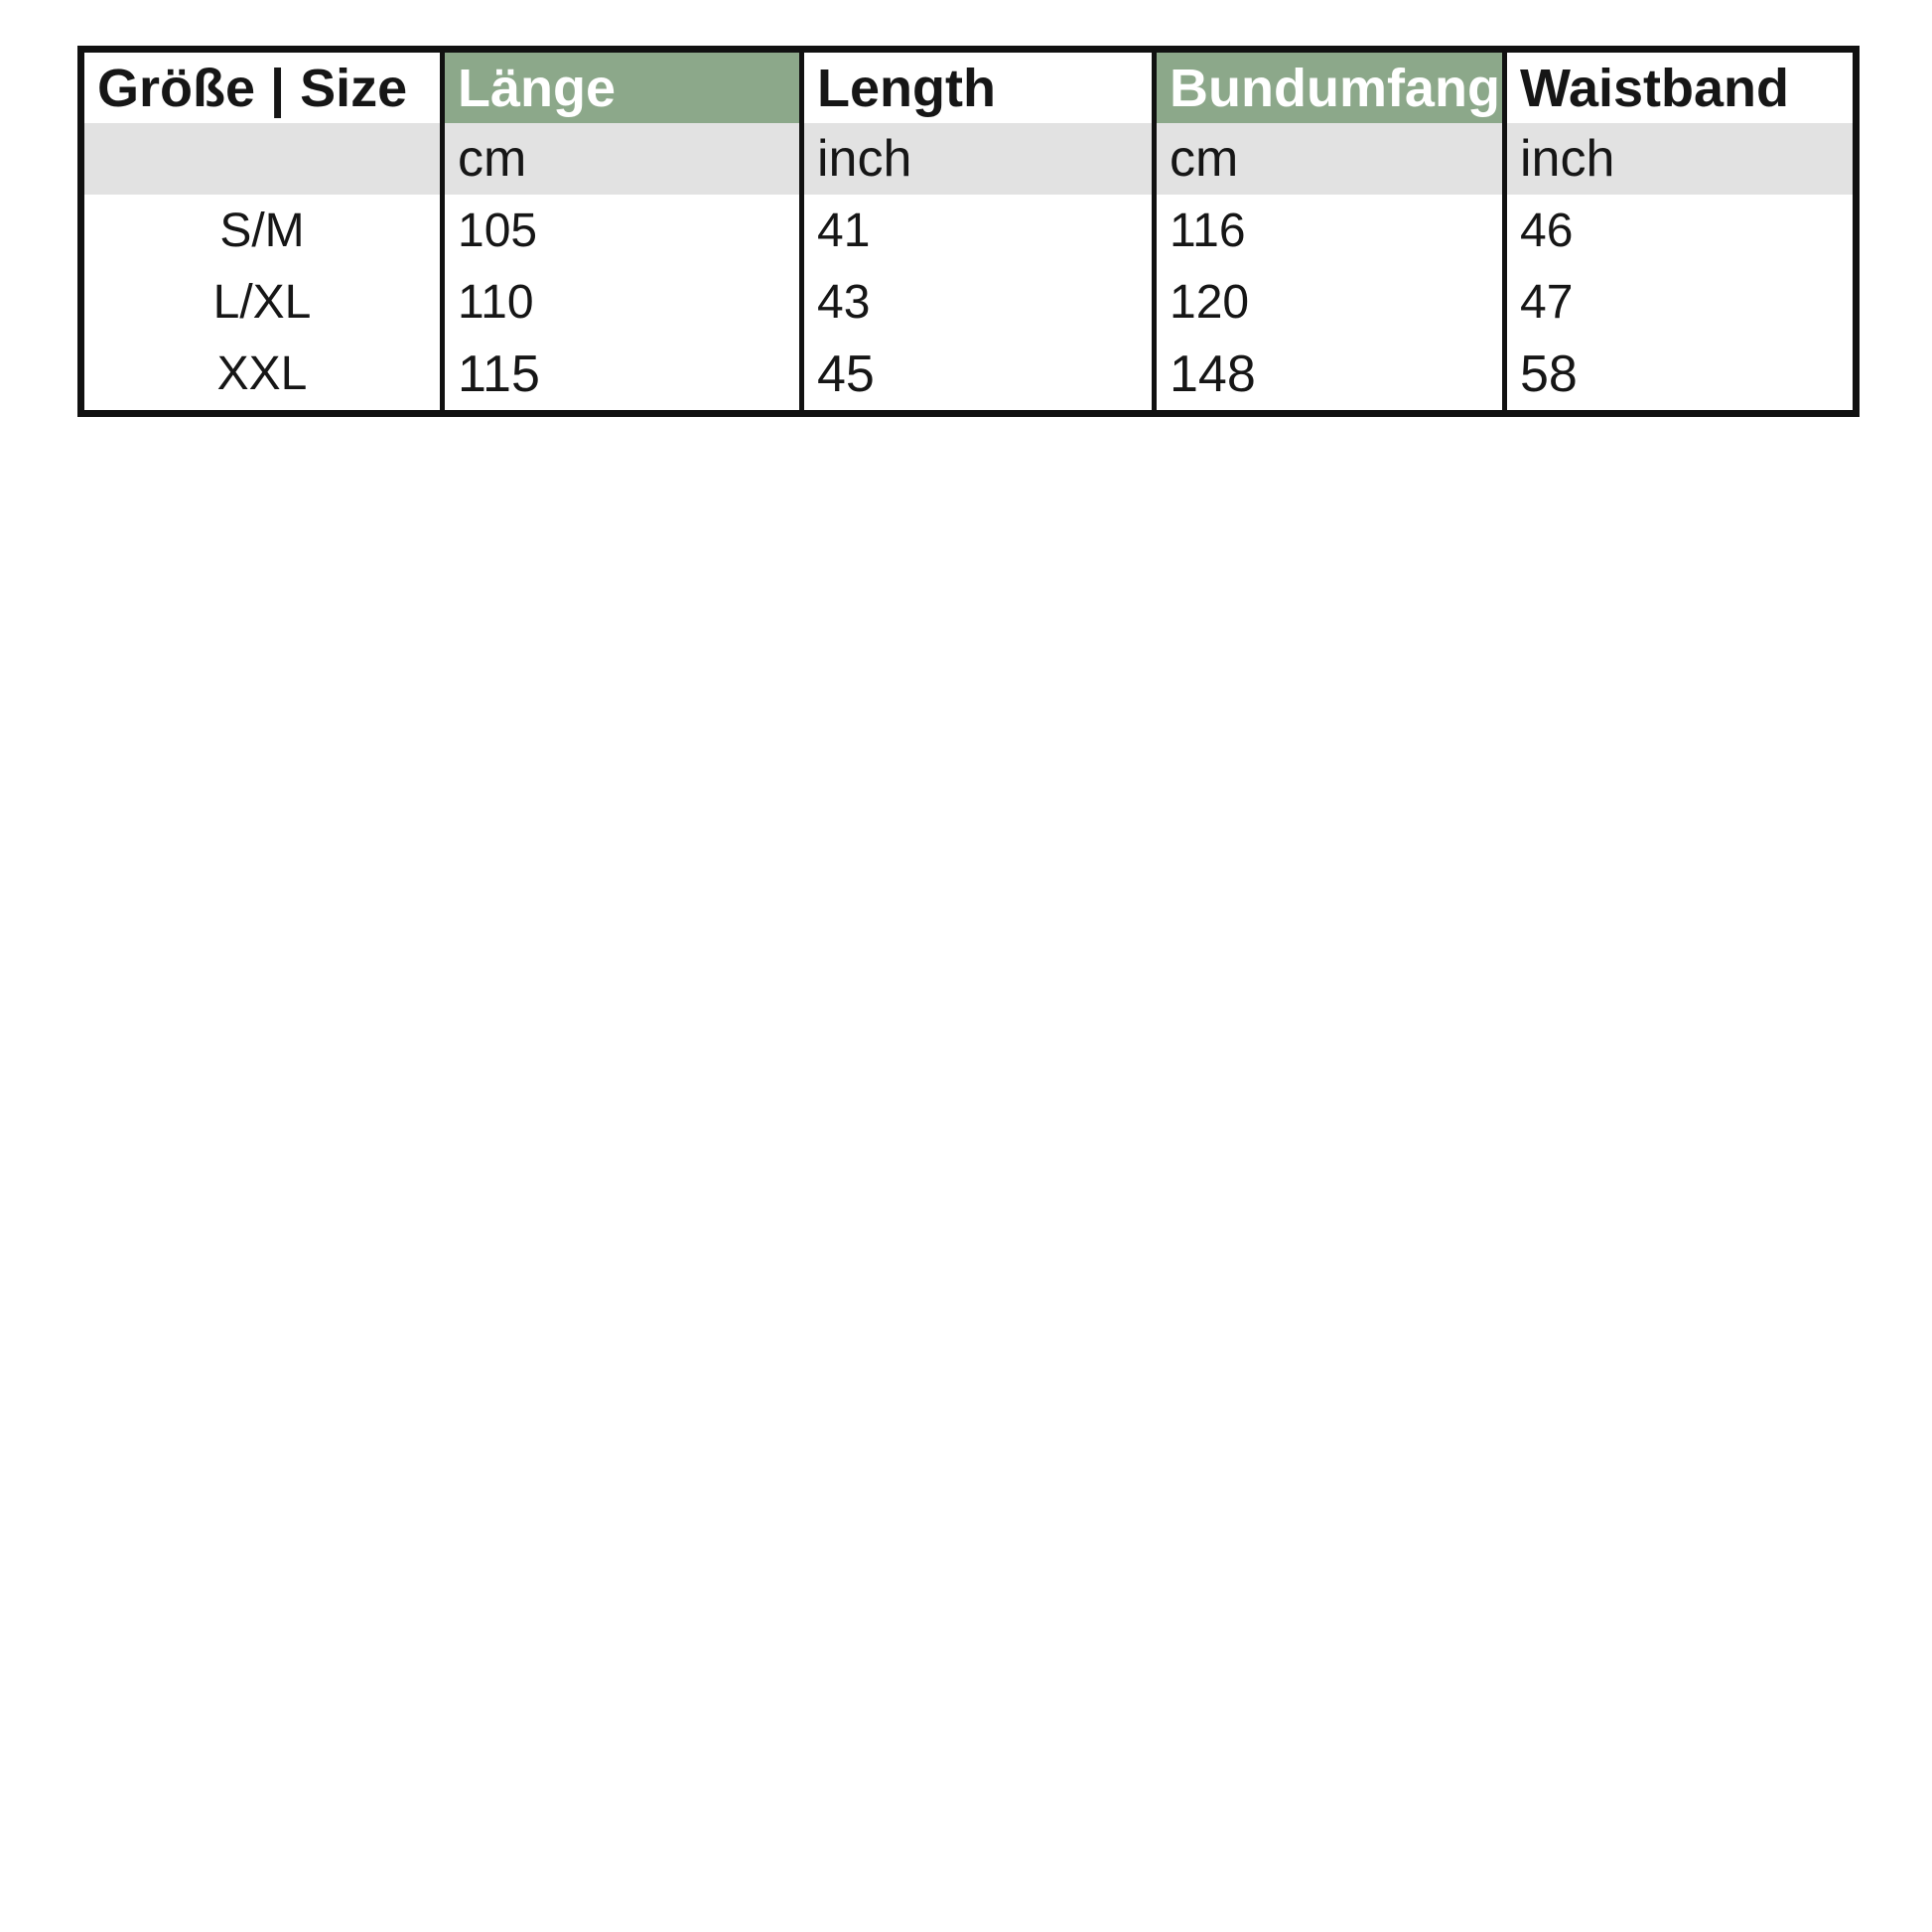 Image resolution: width=1932 pixels, height=1932 pixels. Describe the element at coordinates (619, 374) in the screenshot. I see `value-xxl-laenge-cm: 115` at that location.